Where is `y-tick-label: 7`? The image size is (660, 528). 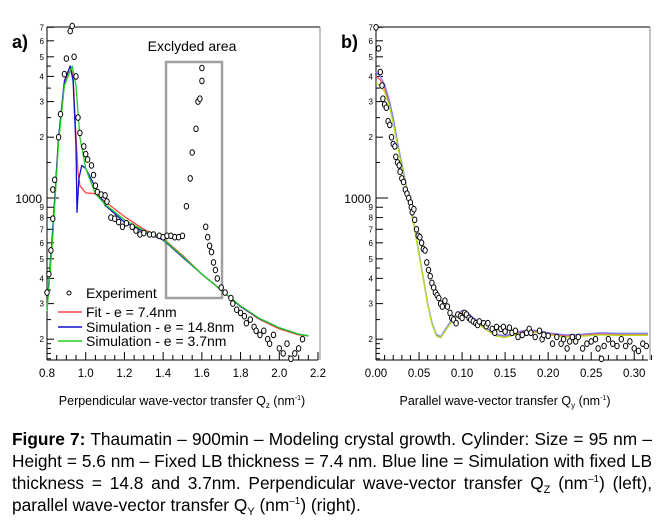
y-tick-label: 7 is located at coordinates (42, 229).